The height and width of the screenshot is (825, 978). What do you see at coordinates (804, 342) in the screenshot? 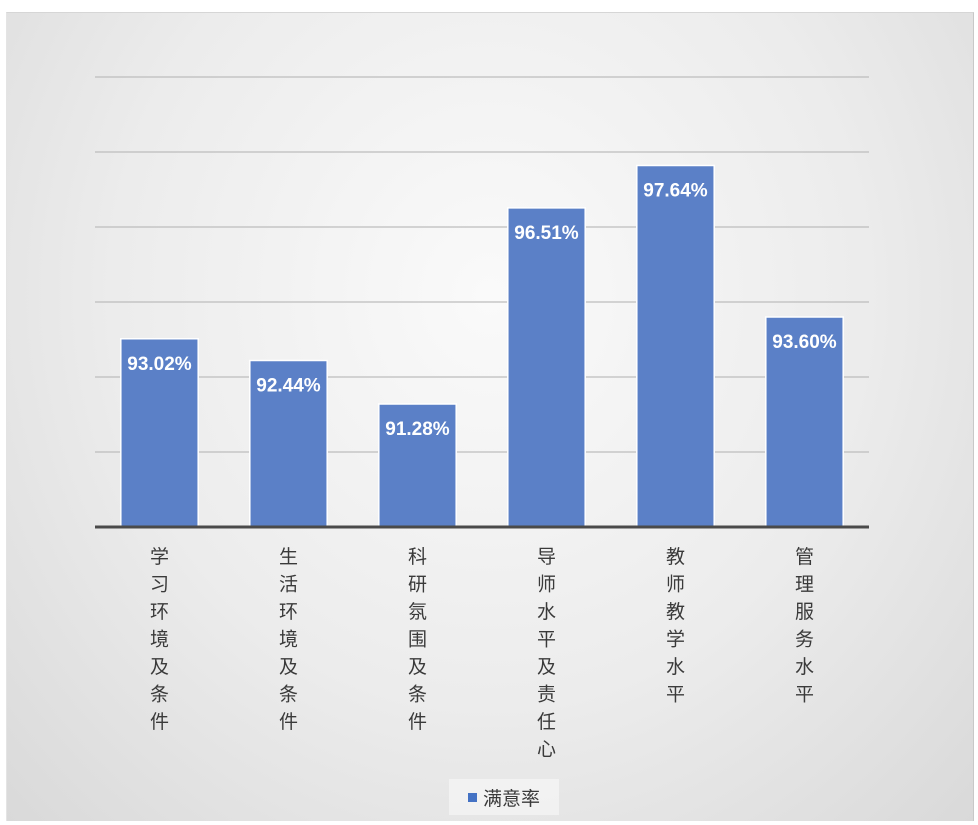
I see `data-label: 93.60%` at bounding box center [804, 342].